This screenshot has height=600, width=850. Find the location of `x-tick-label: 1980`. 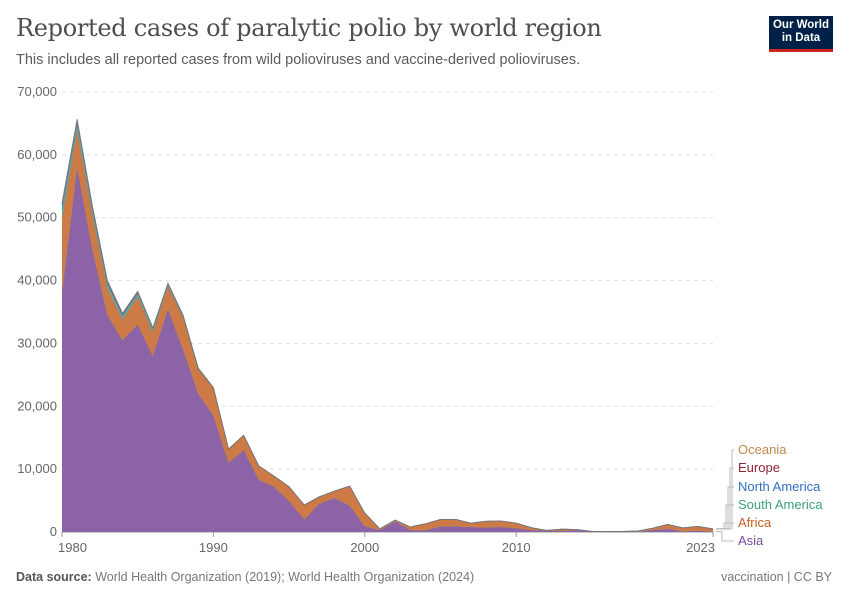

x-tick-label: 1980 is located at coordinates (72, 547).